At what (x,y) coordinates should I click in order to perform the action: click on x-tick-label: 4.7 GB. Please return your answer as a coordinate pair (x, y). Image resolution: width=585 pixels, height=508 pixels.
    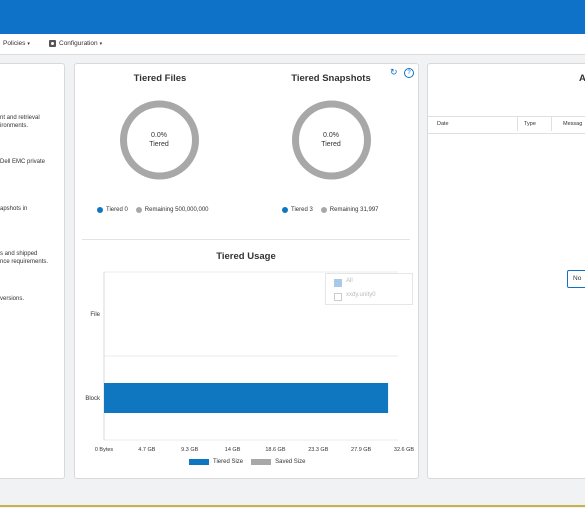
    Looking at the image, I should click on (146, 450).